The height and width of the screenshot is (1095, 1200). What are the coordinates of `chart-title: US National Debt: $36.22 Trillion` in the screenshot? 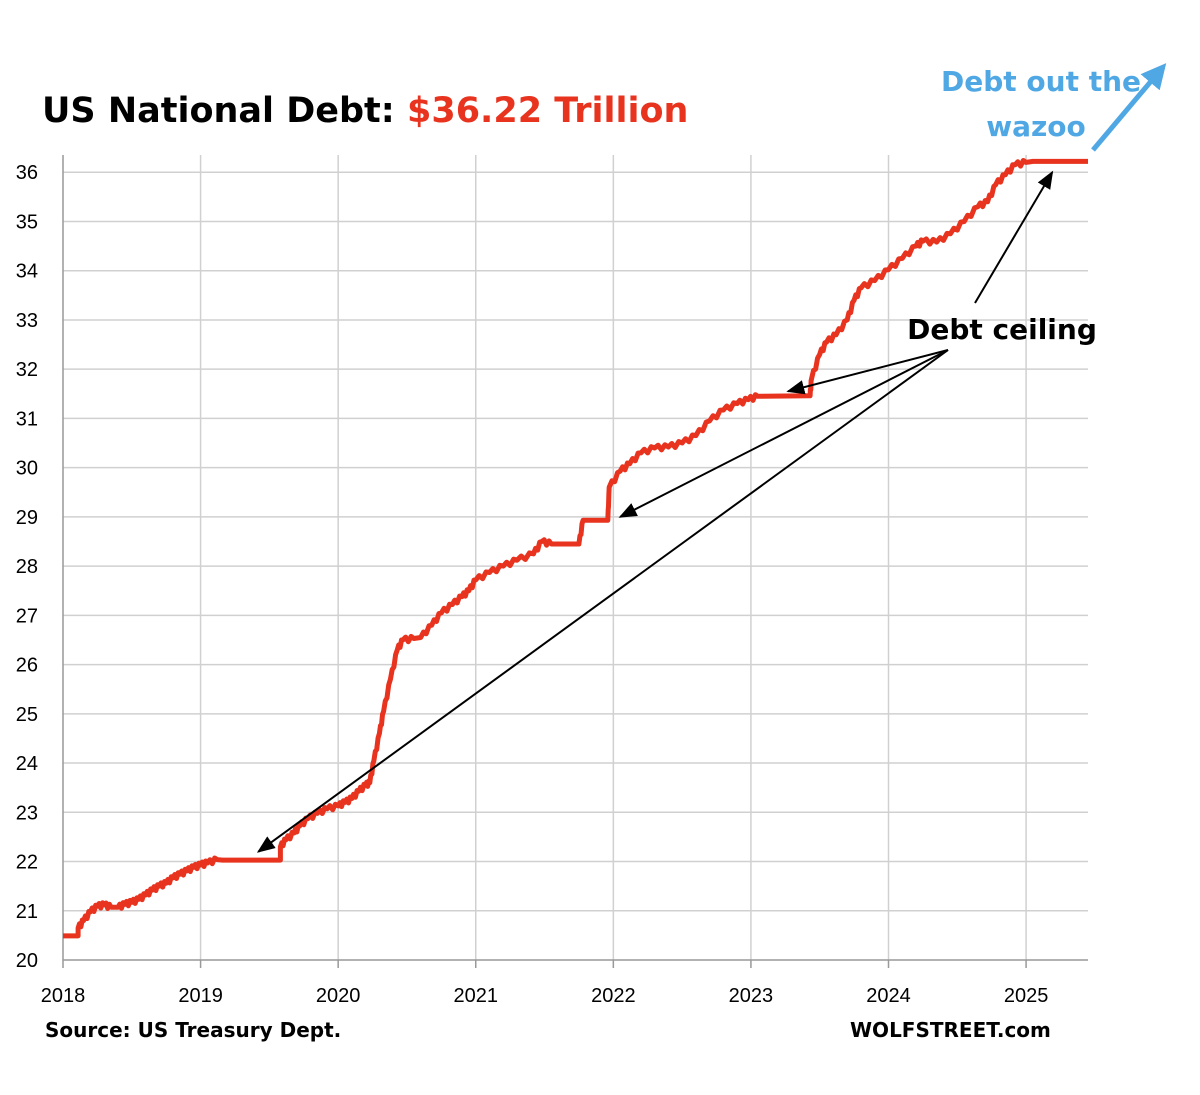 It's located at (365, 111).